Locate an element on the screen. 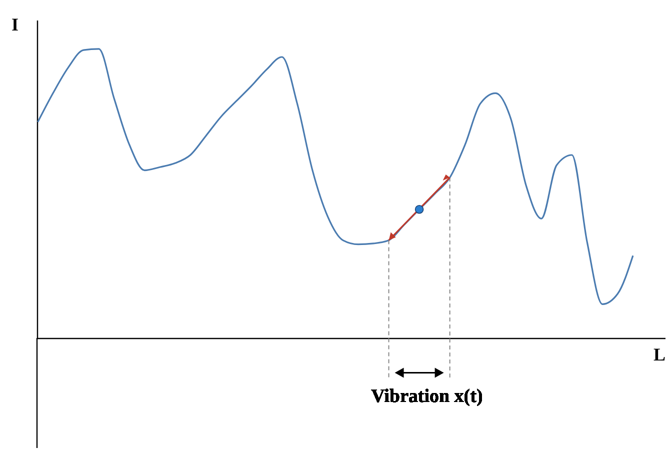 Image resolution: width=672 pixels, height=450 pixels. x-axis-title: L is located at coordinates (659, 354).